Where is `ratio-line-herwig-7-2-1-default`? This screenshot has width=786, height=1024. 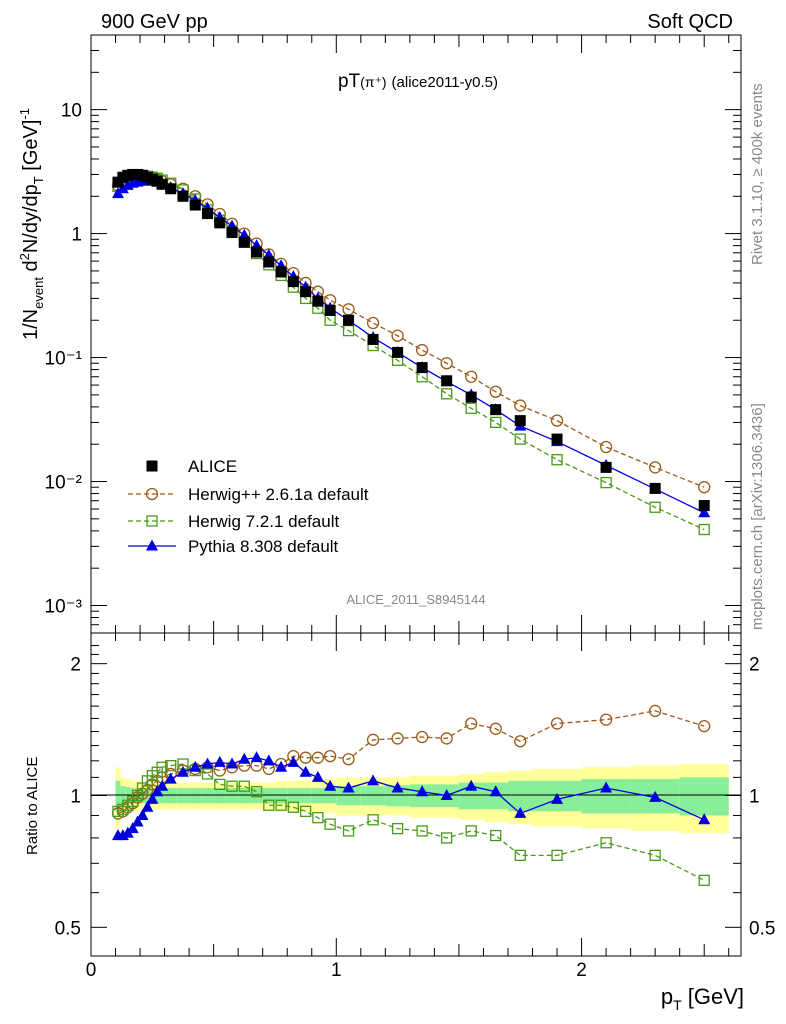 ratio-line-herwig-7-2-1-default is located at coordinates (411, 822).